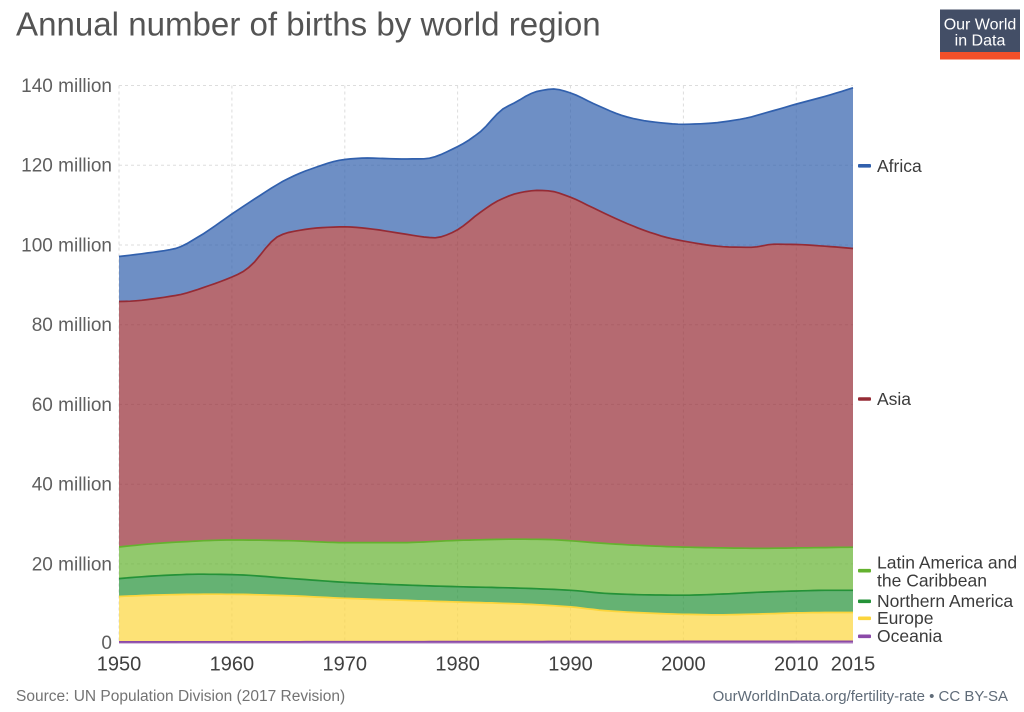 This screenshot has width=1024, height=712. What do you see at coordinates (66, 86) in the screenshot?
I see `svg-text: 140 million` at bounding box center [66, 86].